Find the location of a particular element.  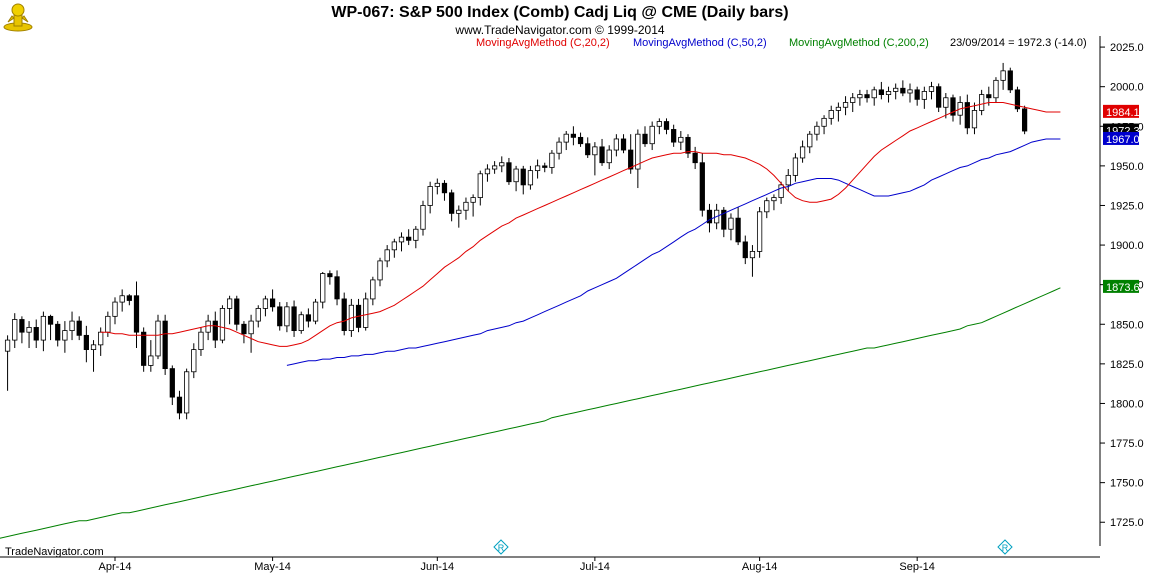

y-tick-label: 1850.0 is located at coordinates (1127, 325).